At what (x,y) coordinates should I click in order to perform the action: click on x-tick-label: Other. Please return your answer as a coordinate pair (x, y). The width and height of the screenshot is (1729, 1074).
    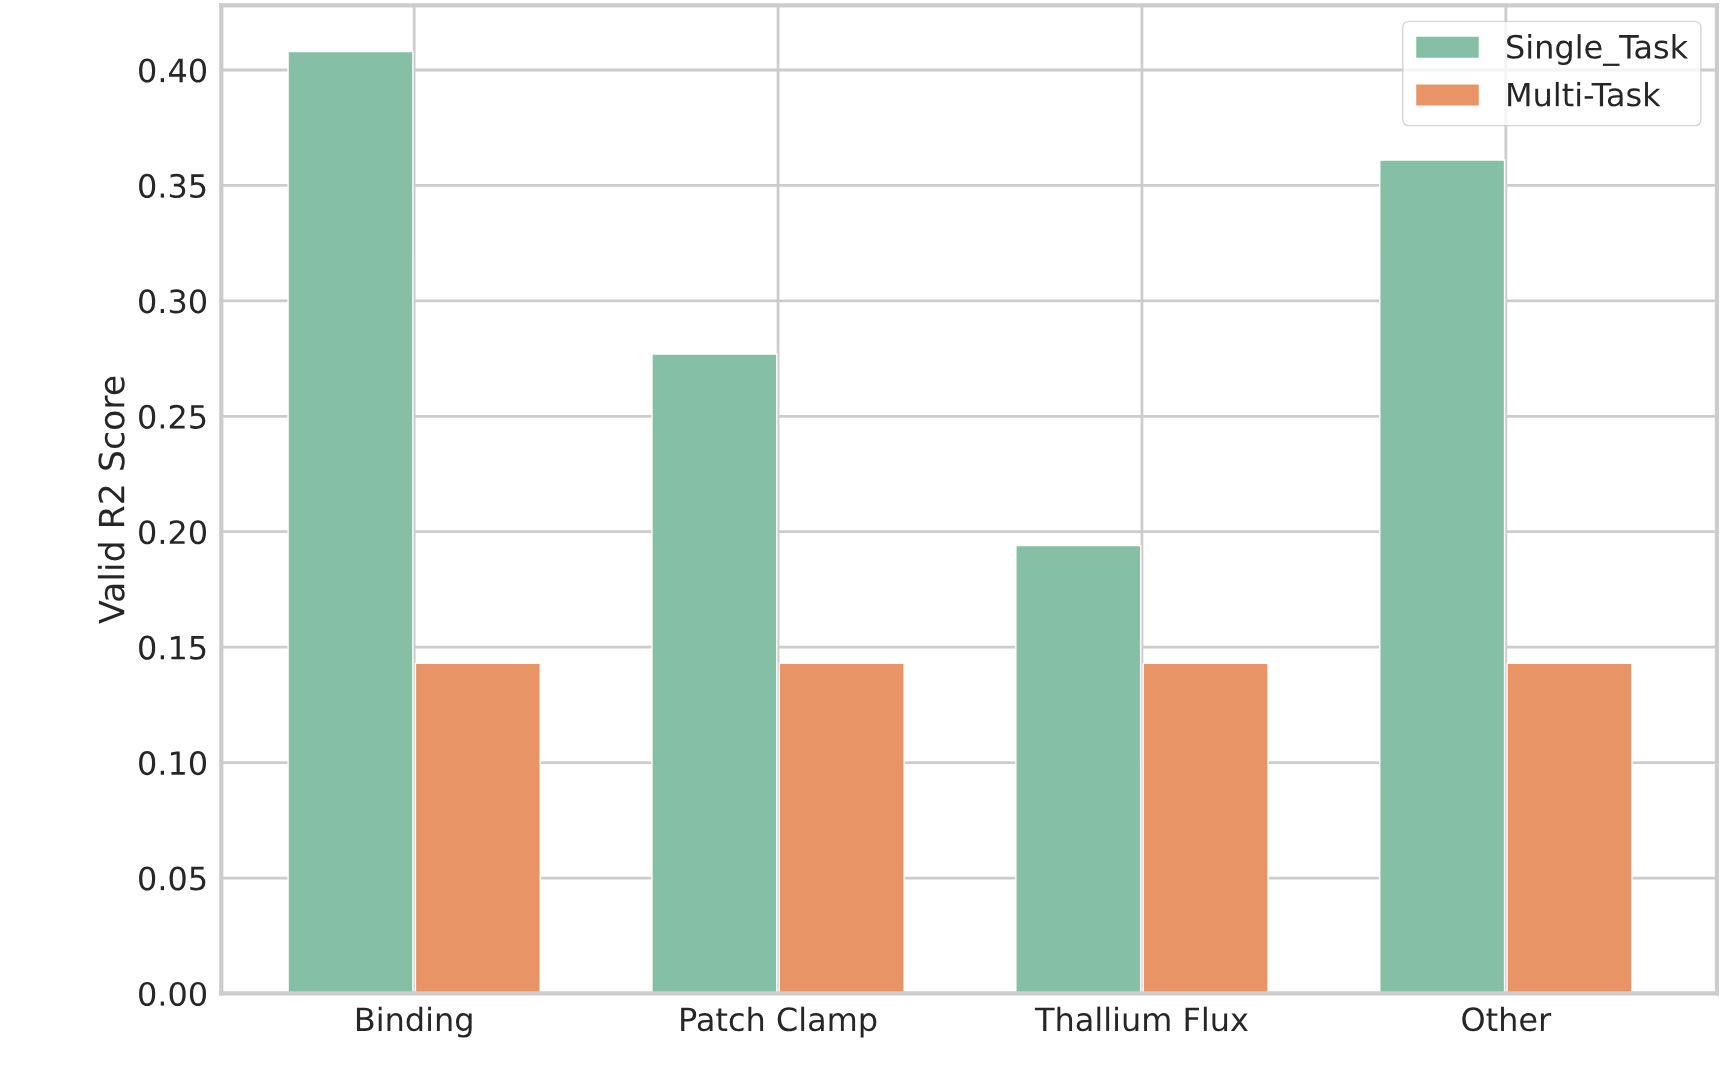
    Looking at the image, I should click on (1507, 1019).